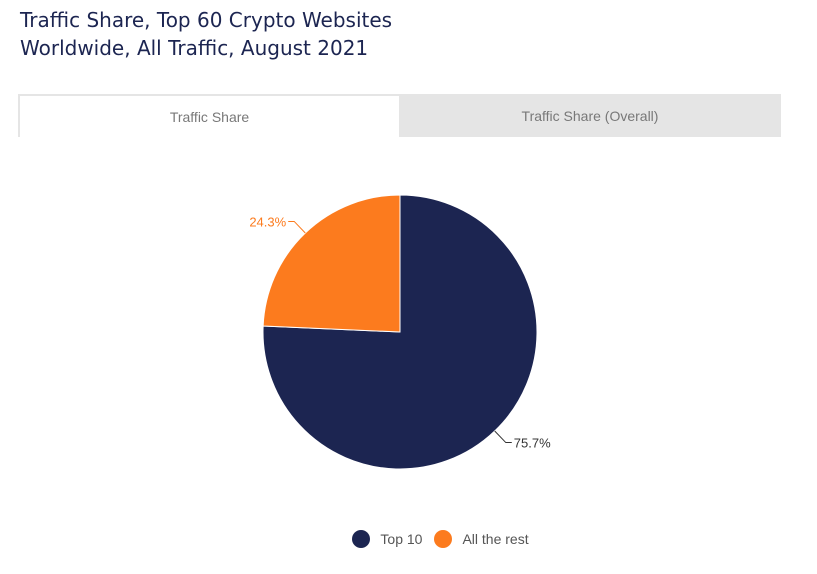  I want to click on legend-item-top-10: Top 10, so click(387, 539).